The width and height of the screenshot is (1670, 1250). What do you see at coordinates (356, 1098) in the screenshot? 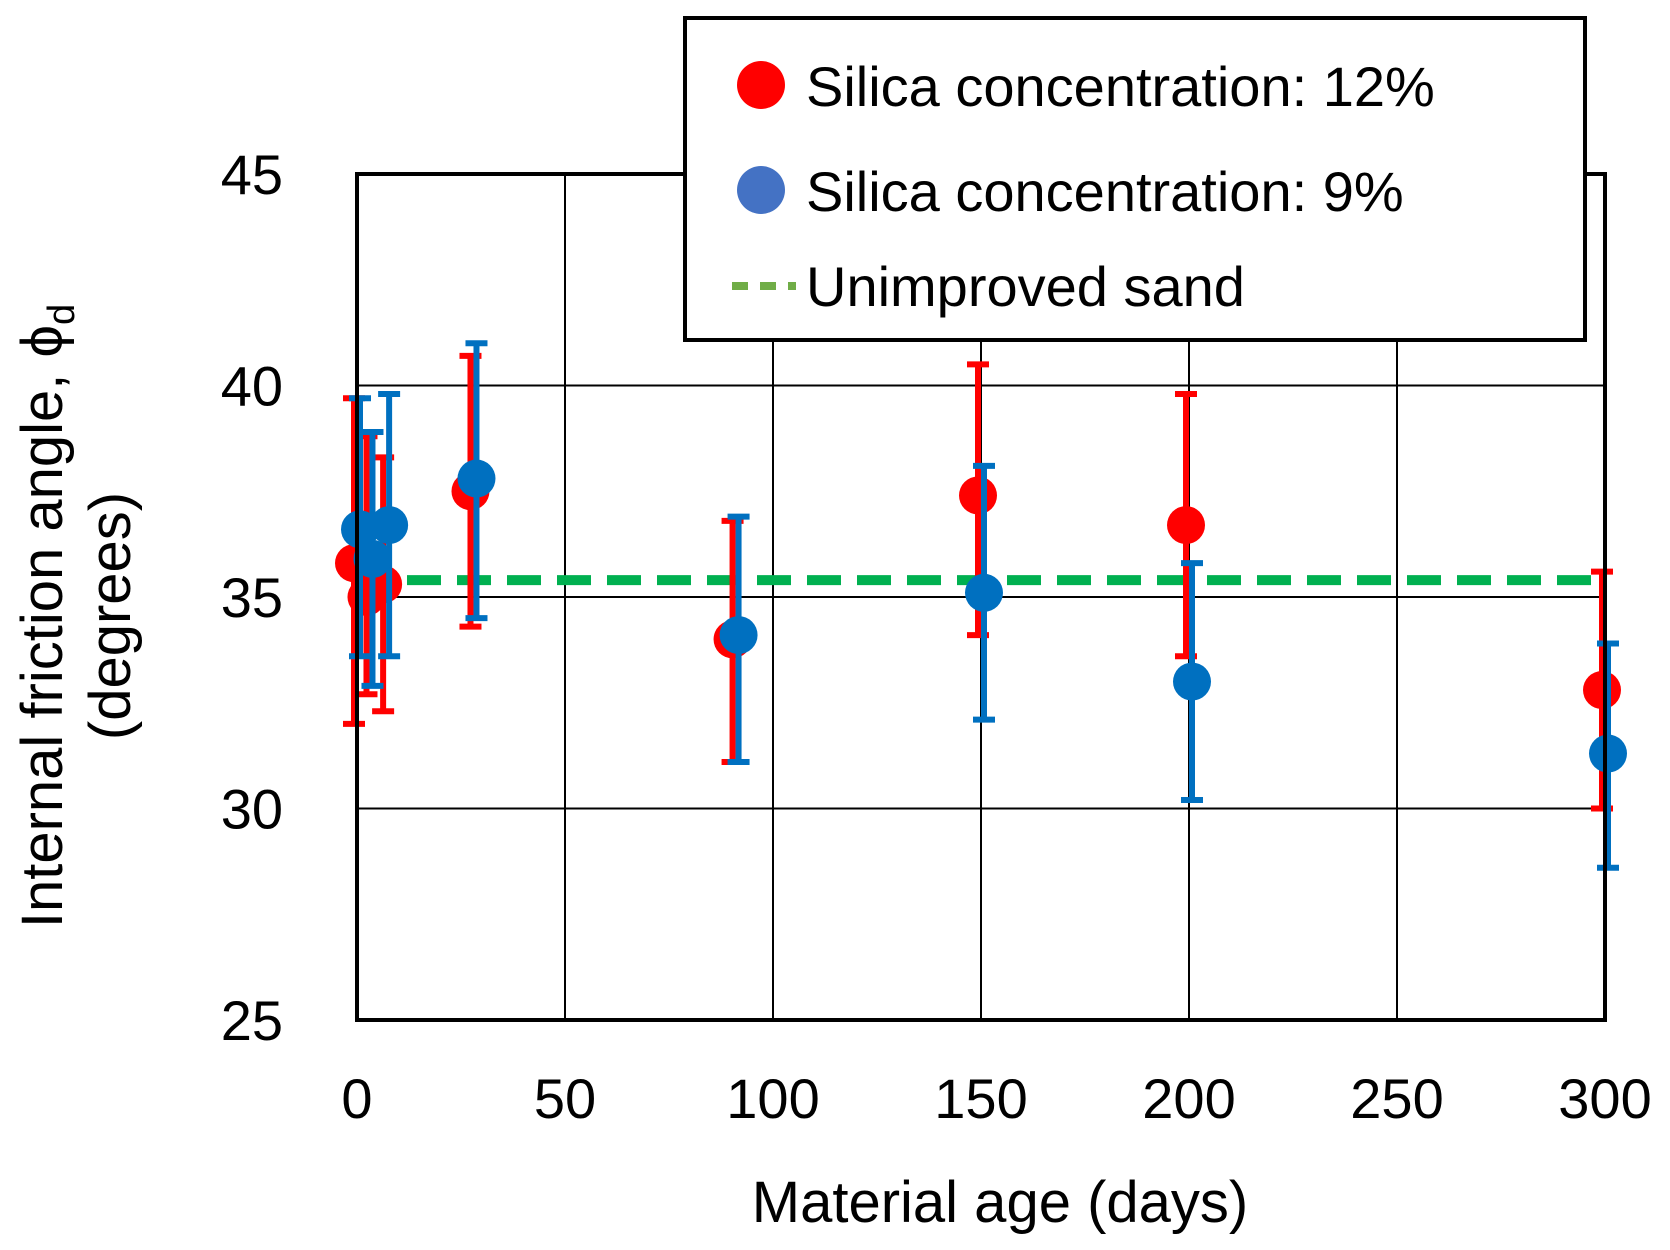
I see `x-tick-label: 0` at bounding box center [356, 1098].